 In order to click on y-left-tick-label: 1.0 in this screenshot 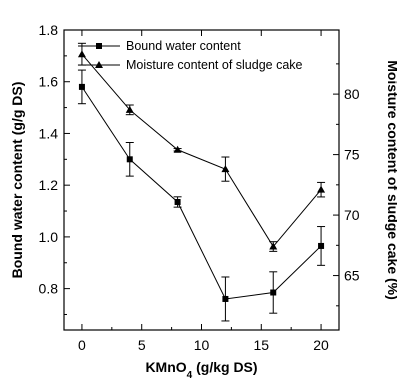, I will do `click(49, 237)`.